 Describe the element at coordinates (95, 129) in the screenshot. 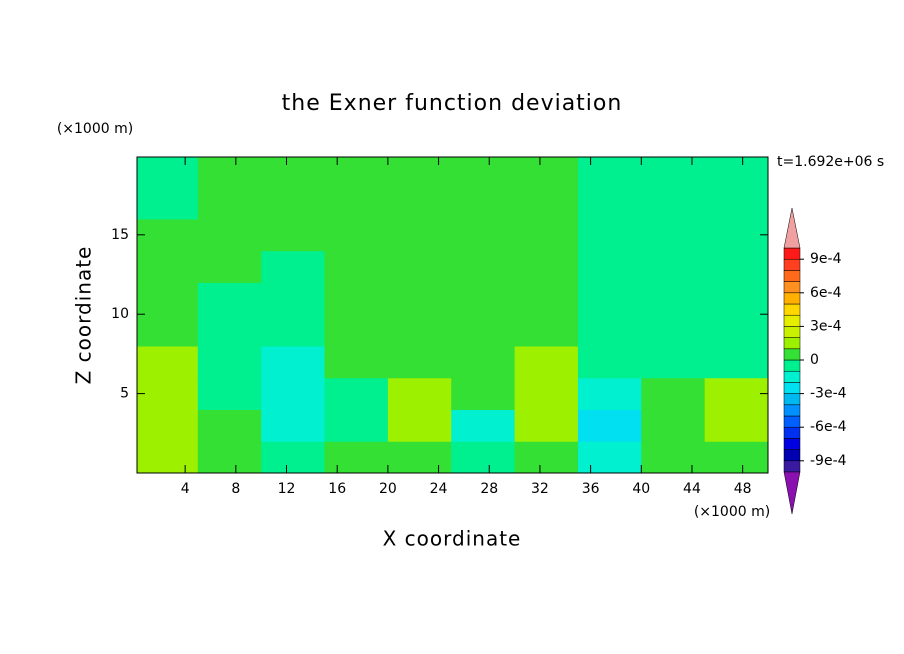

I see `y-unit: (×1000 m)` at that location.